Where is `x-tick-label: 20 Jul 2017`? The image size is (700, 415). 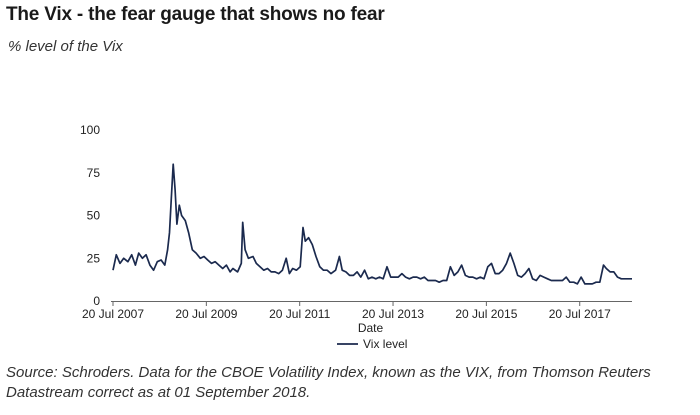 x-tick-label: 20 Jul 2017 is located at coordinates (580, 314).